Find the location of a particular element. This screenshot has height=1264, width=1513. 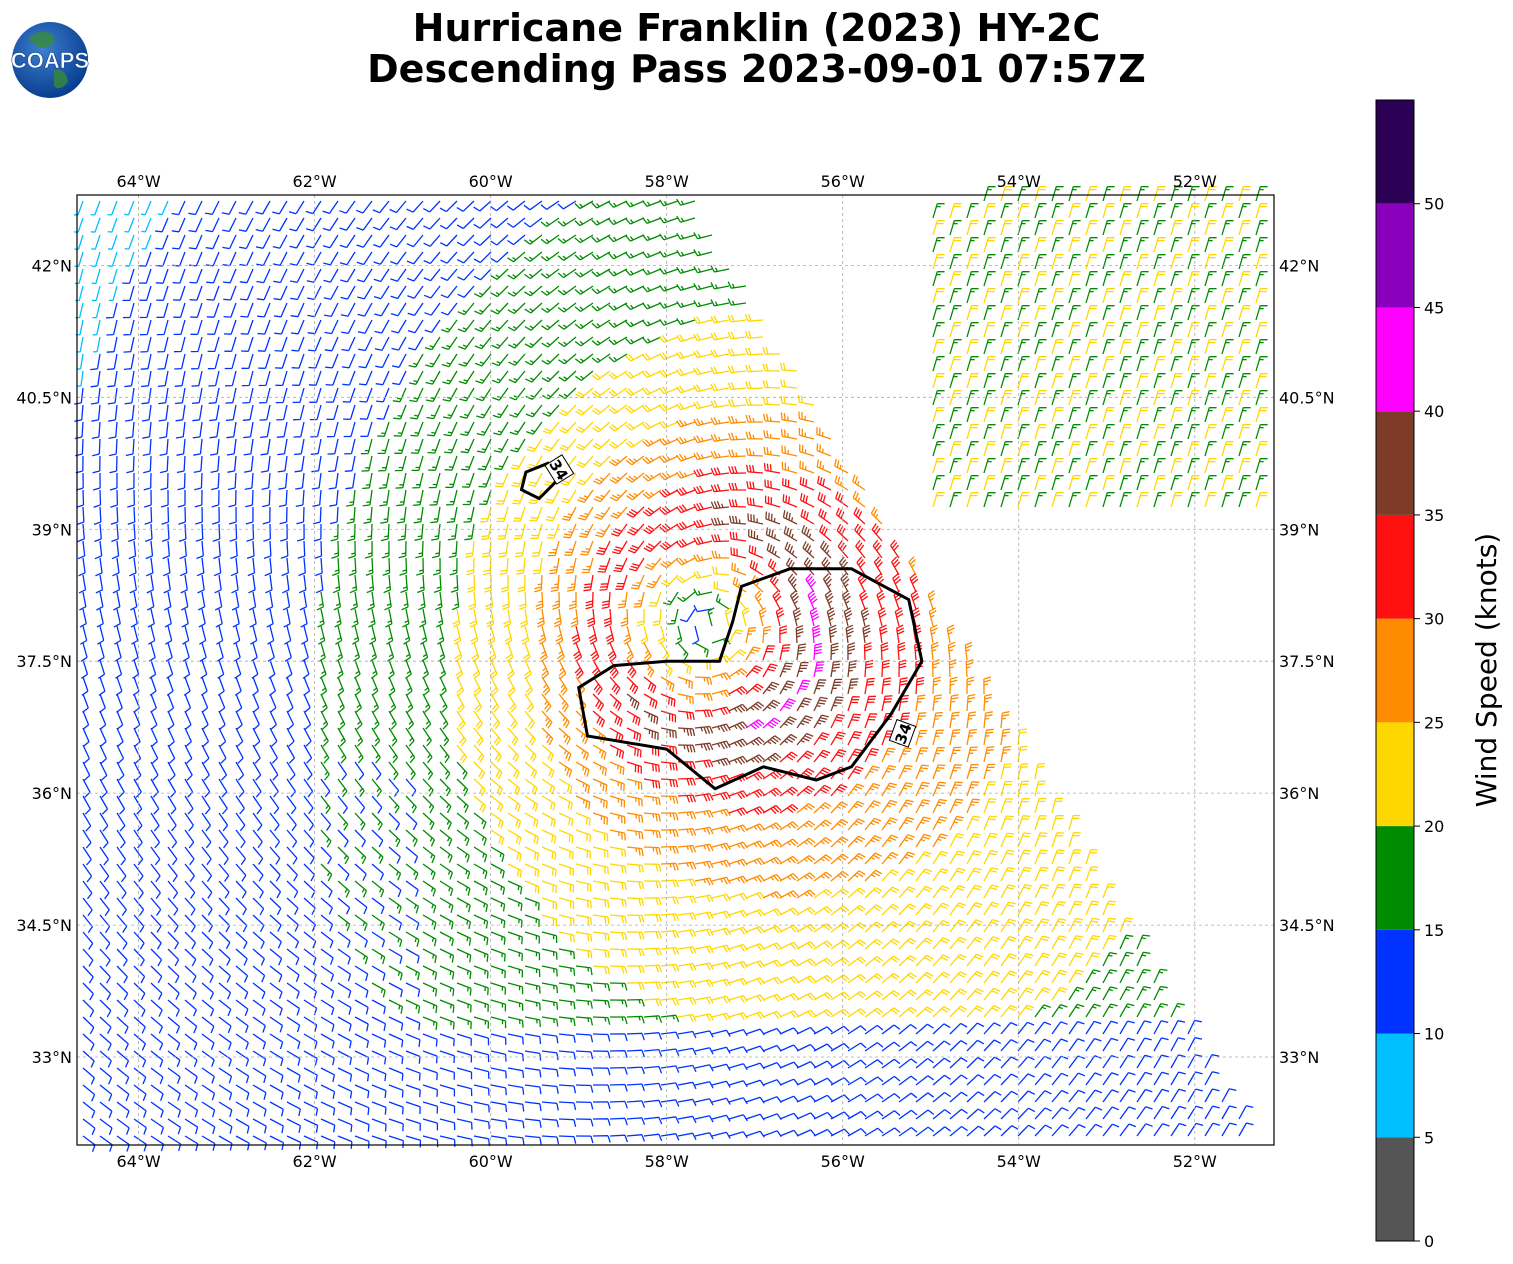

colorbar-bin is located at coordinates (1395, 463).